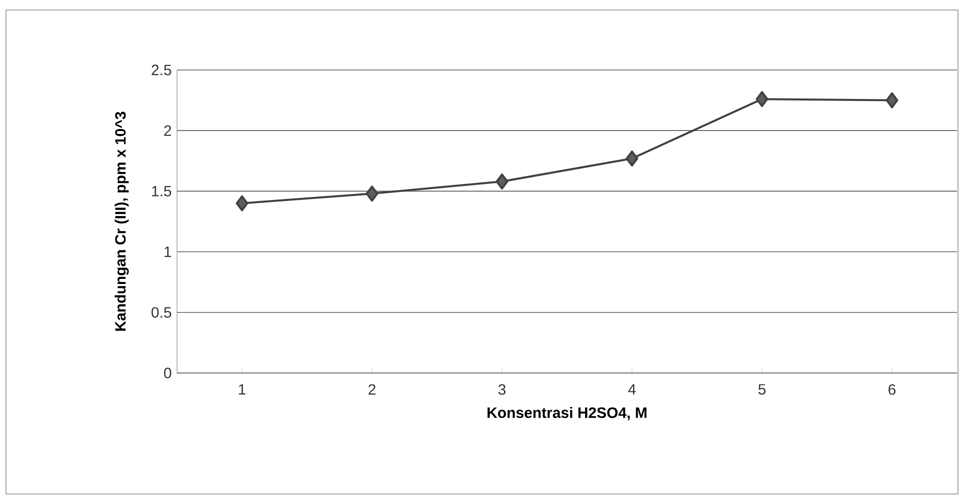 The image size is (965, 502). What do you see at coordinates (372, 389) in the screenshot?
I see `x-tick-label: 2` at bounding box center [372, 389].